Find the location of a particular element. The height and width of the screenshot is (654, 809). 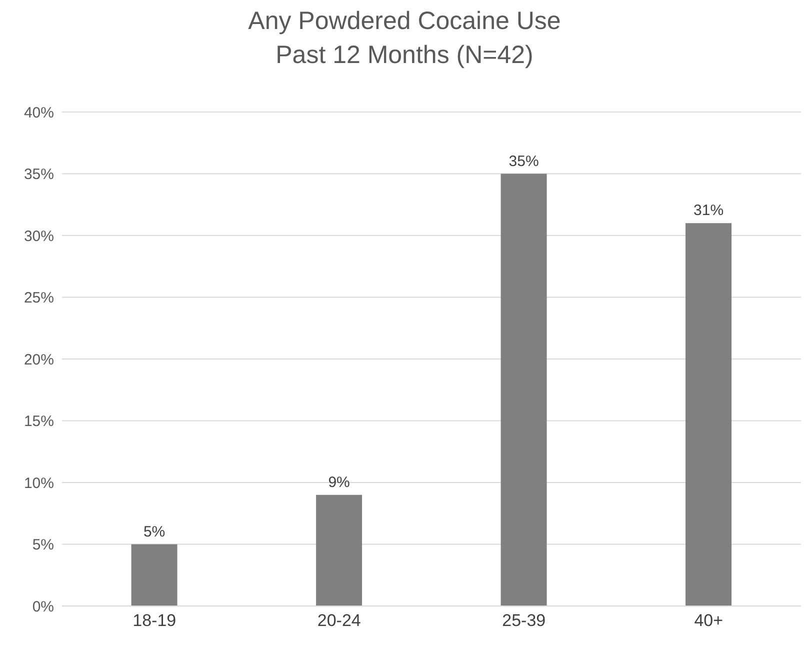

chart-subtitle: Past 12 Months (N=42) is located at coordinates (404, 55).